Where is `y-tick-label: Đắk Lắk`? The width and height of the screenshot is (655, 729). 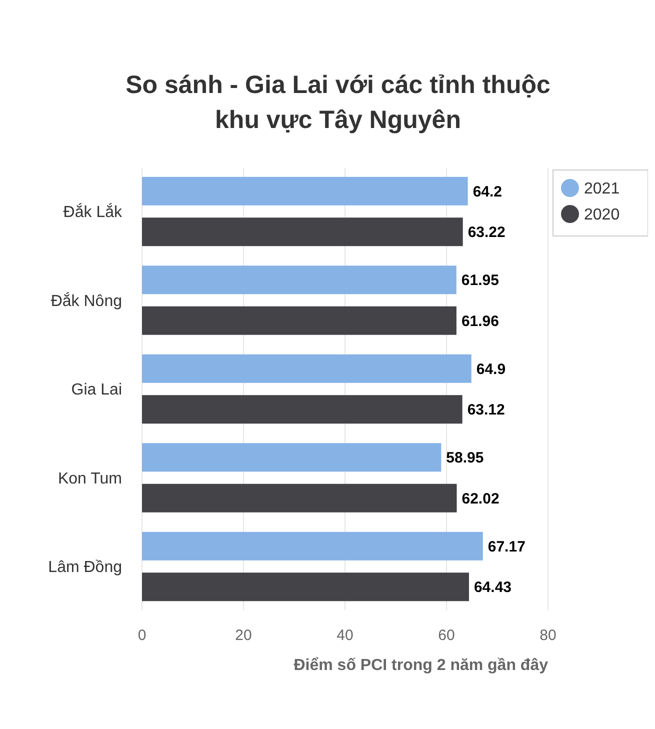
y-tick-label: Đắk Lắk is located at coordinates (93, 212).